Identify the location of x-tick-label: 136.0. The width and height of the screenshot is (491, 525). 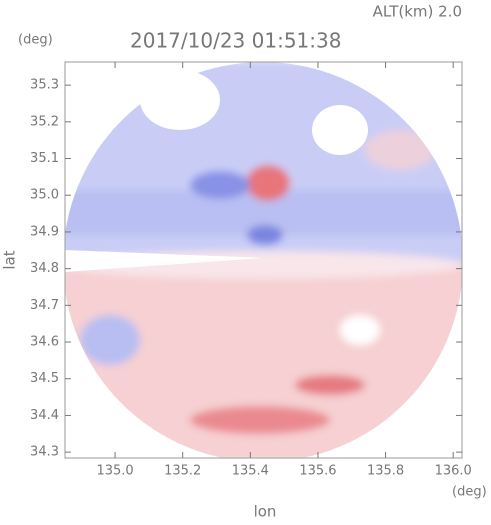
(453, 471).